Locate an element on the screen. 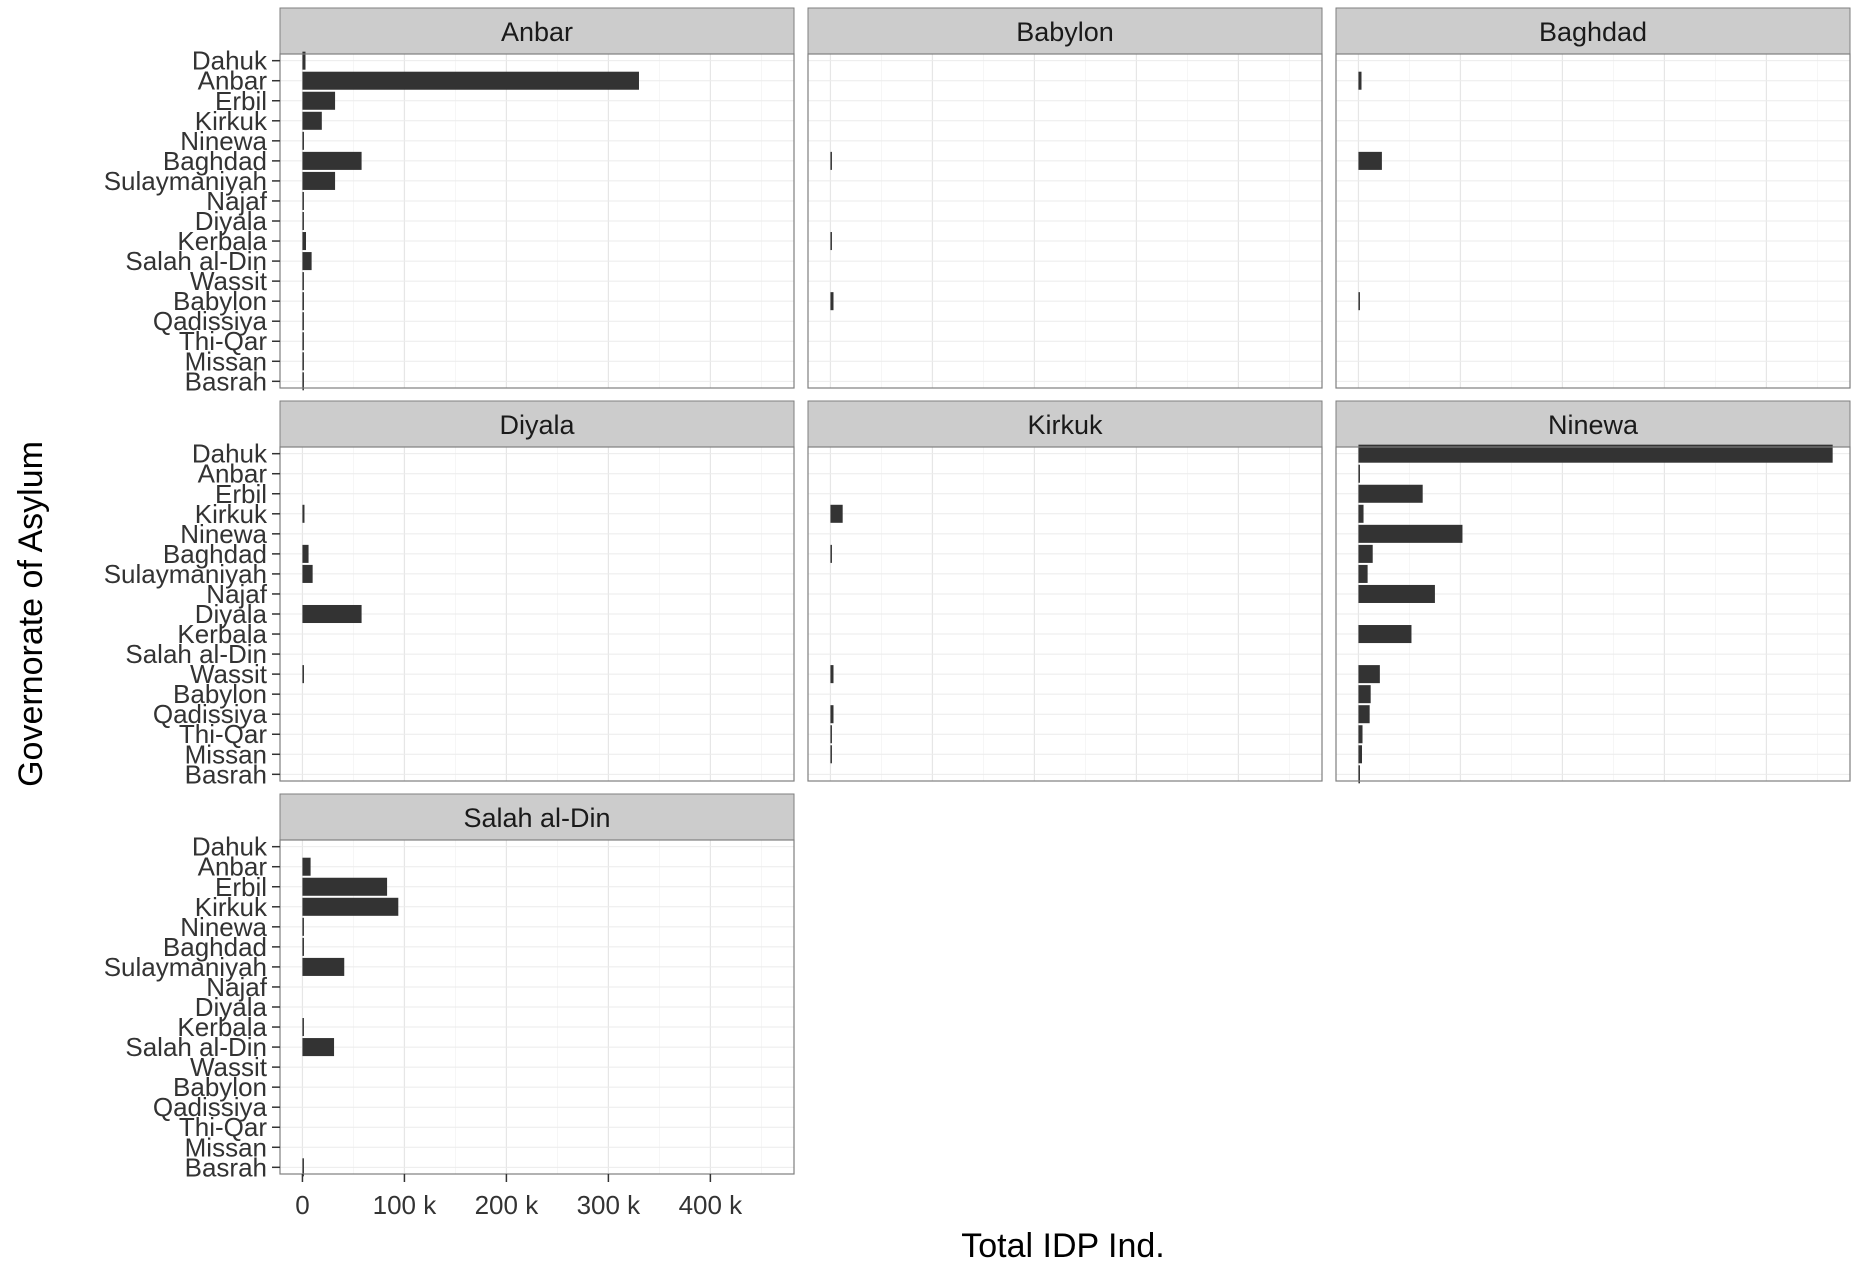 This screenshot has width=1856, height=1269. bar-anbar-salah-al-din is located at coordinates (307, 261).